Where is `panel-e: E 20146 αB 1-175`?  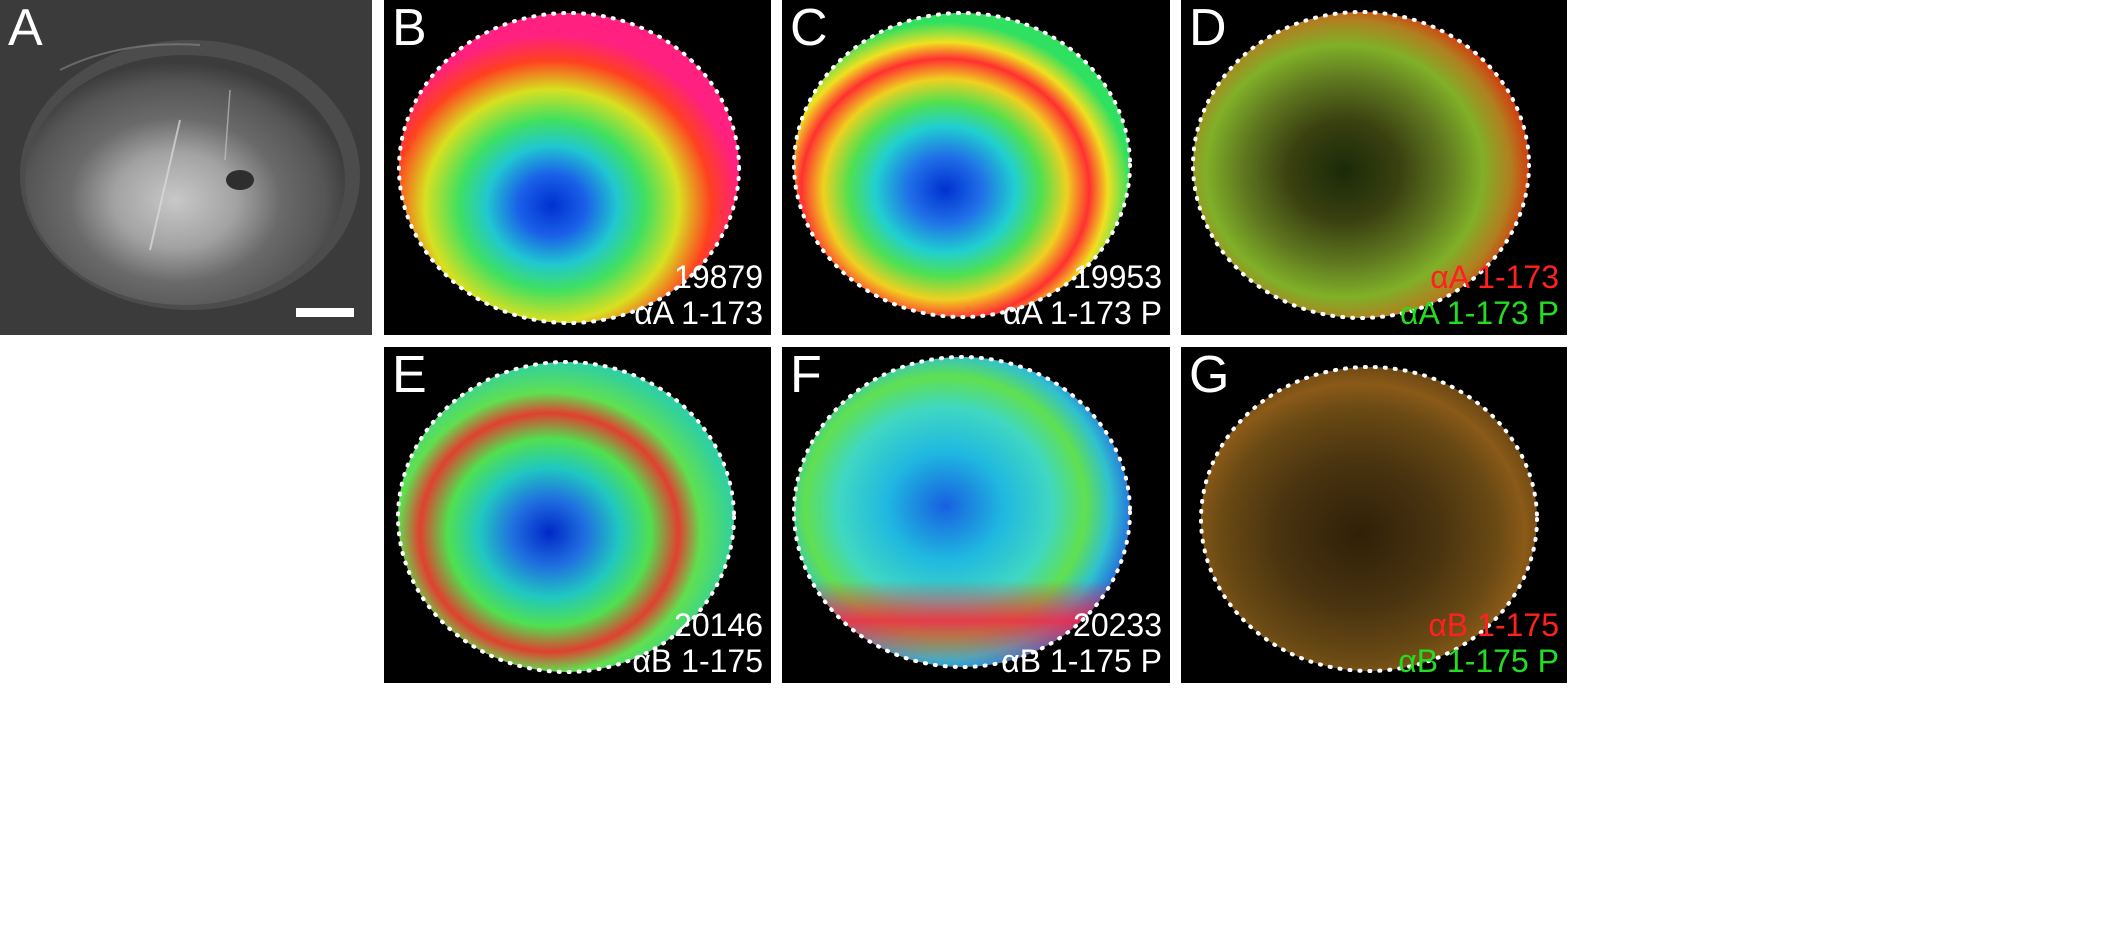
panel-e: E 20146 αB 1-175 is located at coordinates (577, 515).